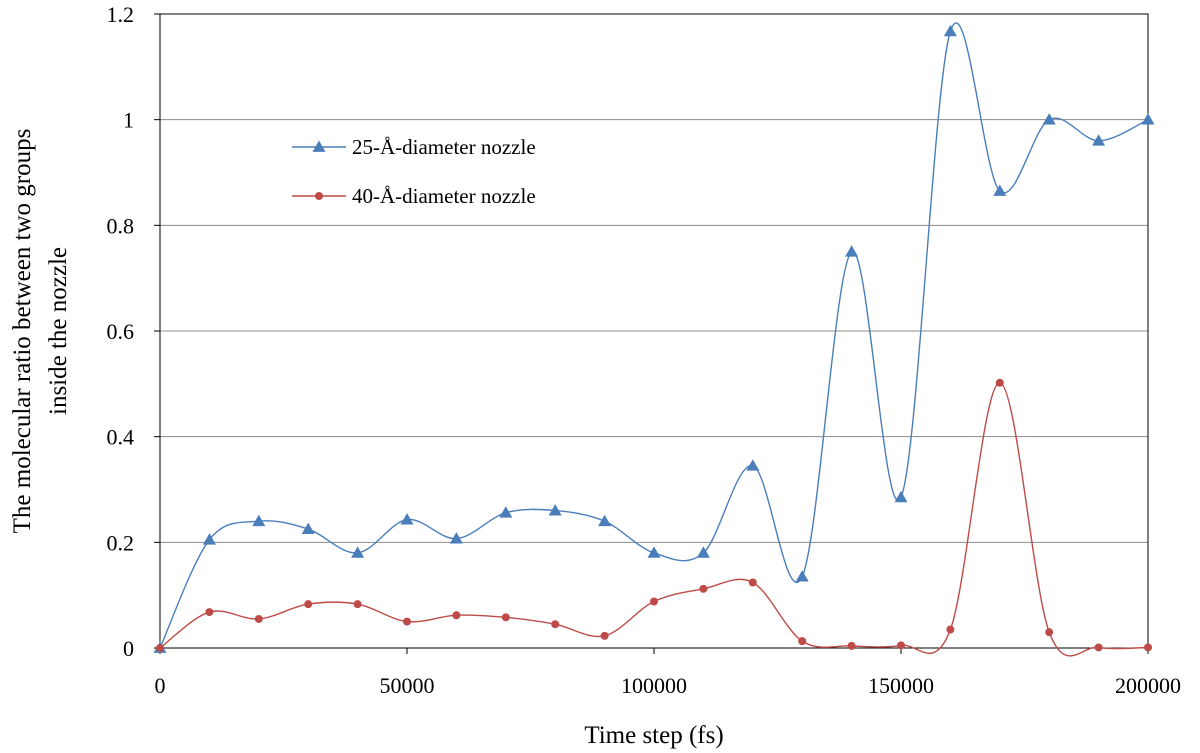 This screenshot has height=753, width=1200. Describe the element at coordinates (58, 331) in the screenshot. I see `y-axis-label-line-2: inside the nozzle` at that location.